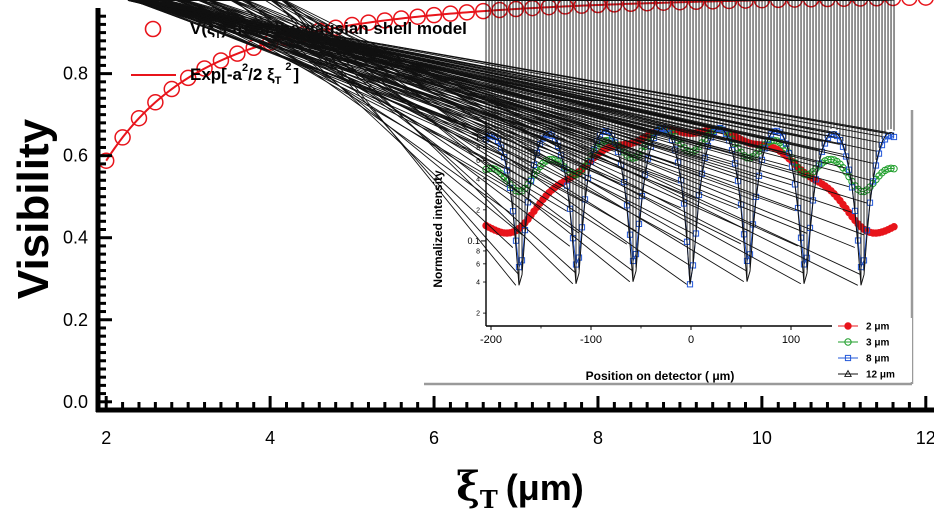 Image resolution: width=934 pixels, height=509 pixels. What do you see at coordinates (877, 359) in the screenshot?
I see `inset-legend-label-2: 8 μm` at bounding box center [877, 359].